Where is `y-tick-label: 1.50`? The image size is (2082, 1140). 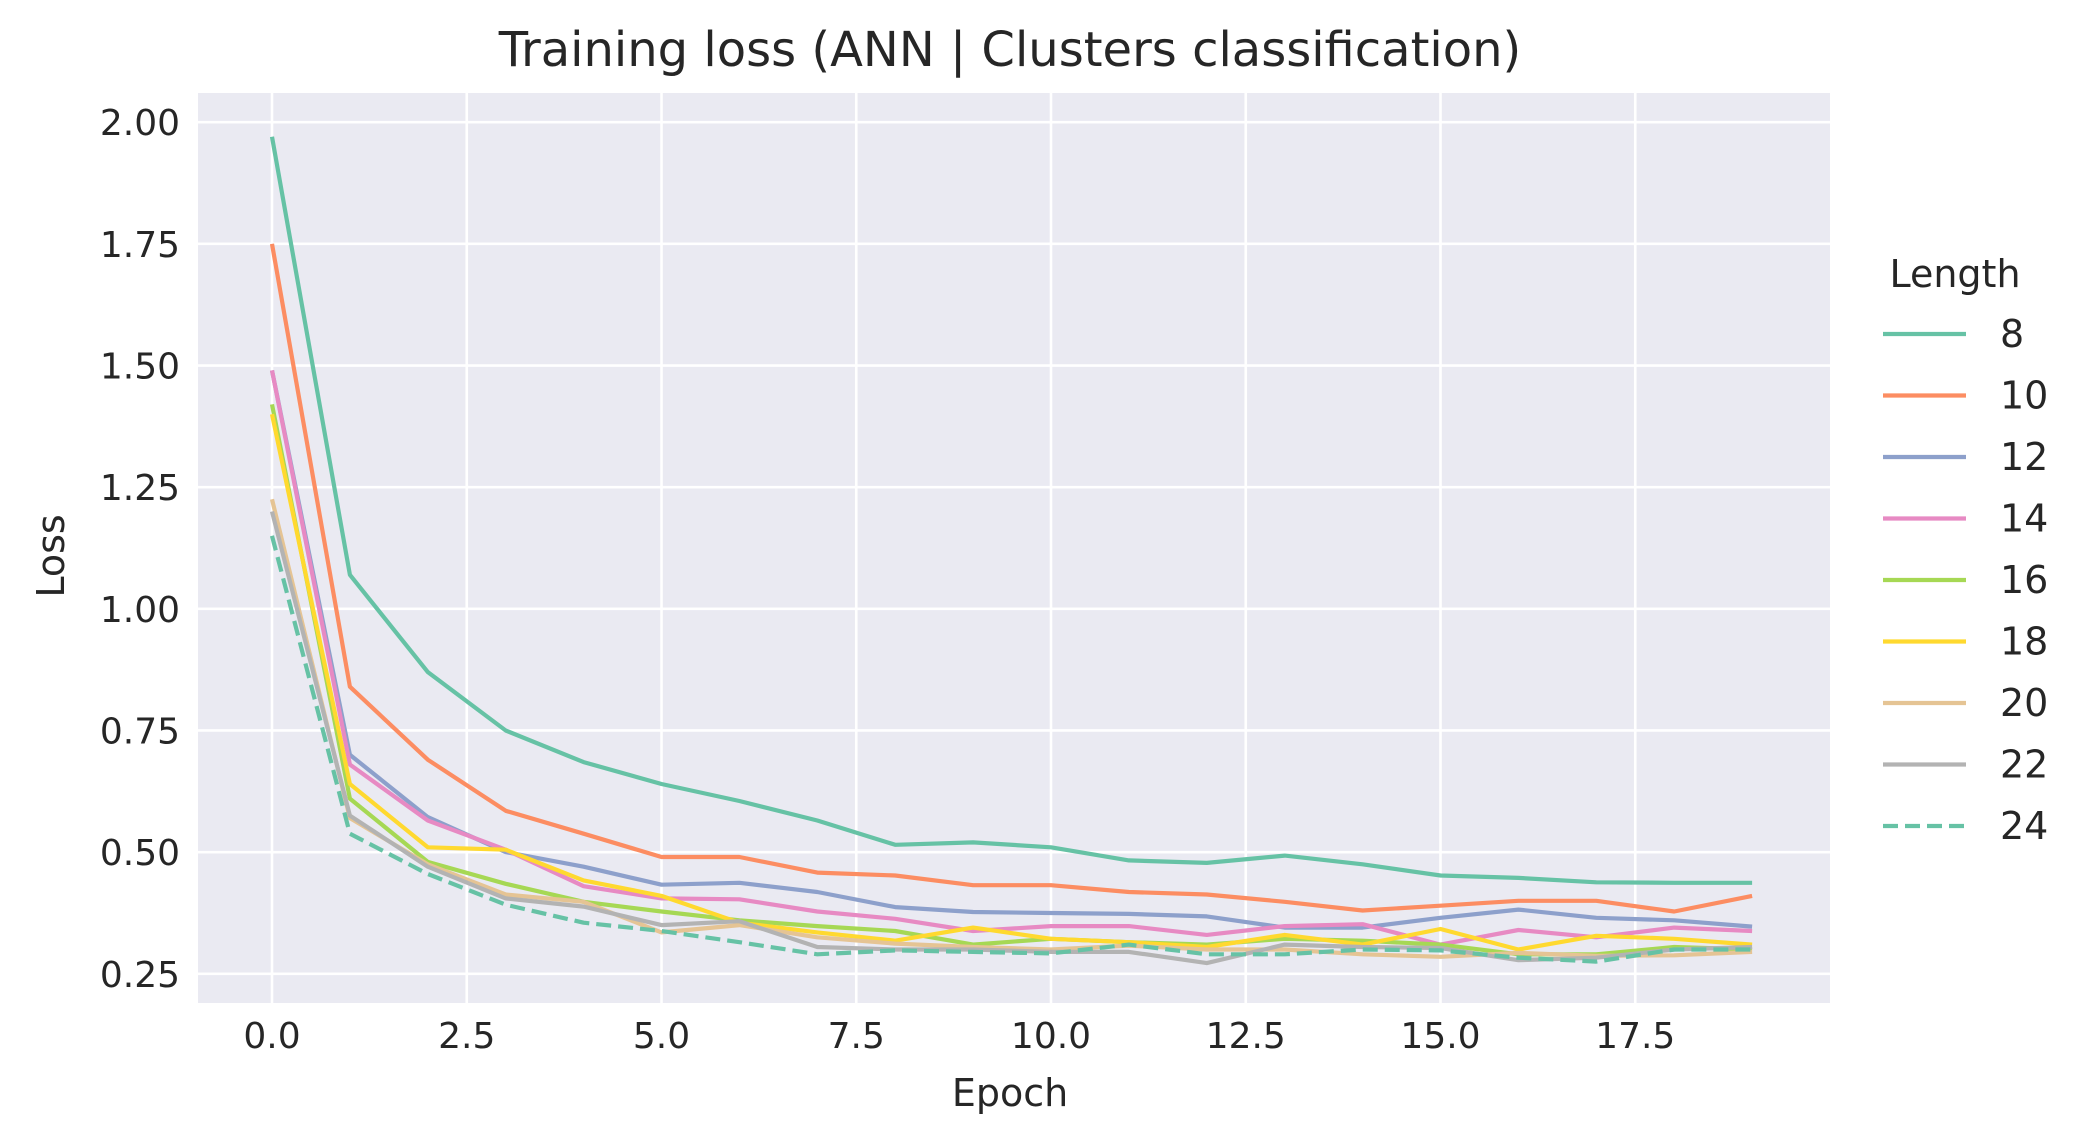
y-tick-label: 1.50 is located at coordinates (140, 367).